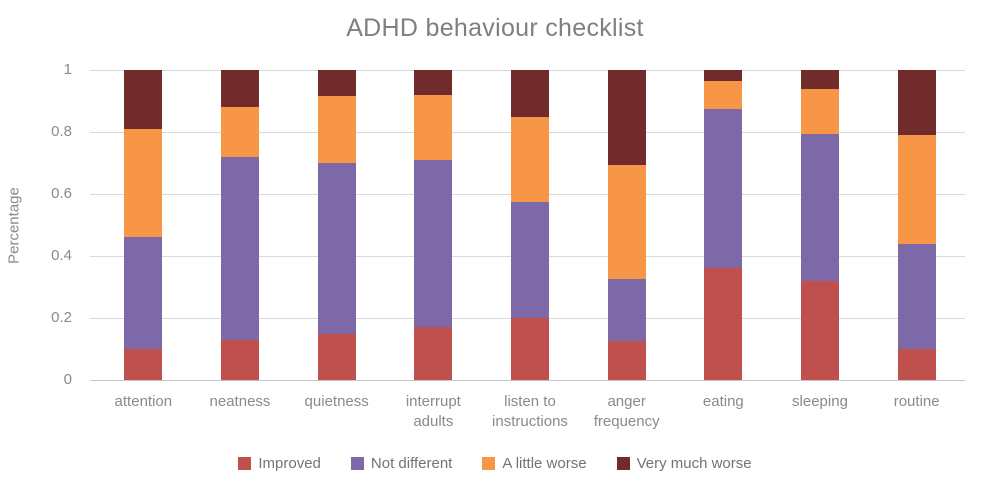 This screenshot has width=990, height=492. Describe the element at coordinates (723, 401) in the screenshot. I see `x-axis-label: eating` at that location.